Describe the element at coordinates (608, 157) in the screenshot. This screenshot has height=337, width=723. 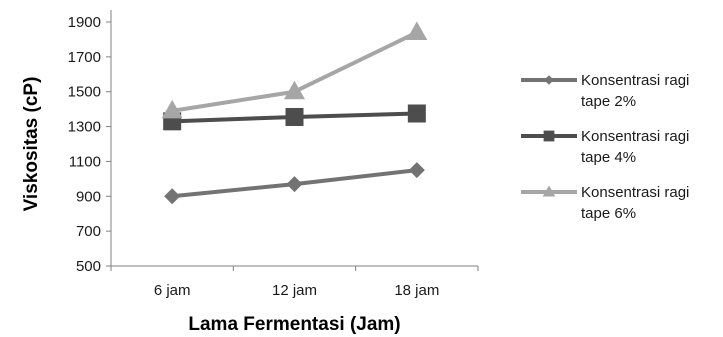
I see `legend-label: tape 4%` at that location.